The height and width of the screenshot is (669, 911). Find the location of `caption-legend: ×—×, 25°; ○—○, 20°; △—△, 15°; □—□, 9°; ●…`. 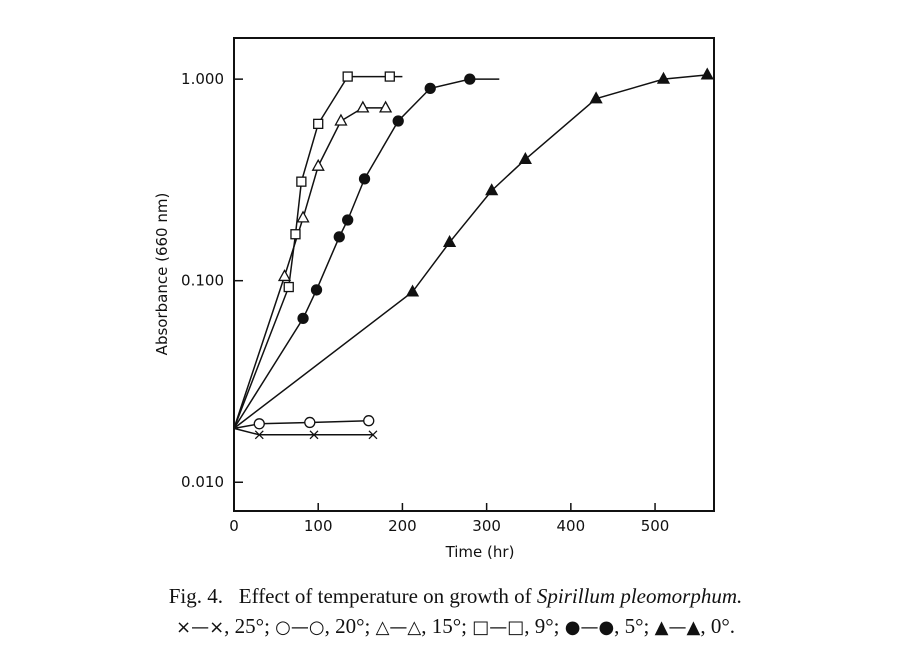

caption-legend: ×—×, 25°; ○—○, 20°; △—△, 15°; □—□, 9°; ●… is located at coordinates (455, 627).